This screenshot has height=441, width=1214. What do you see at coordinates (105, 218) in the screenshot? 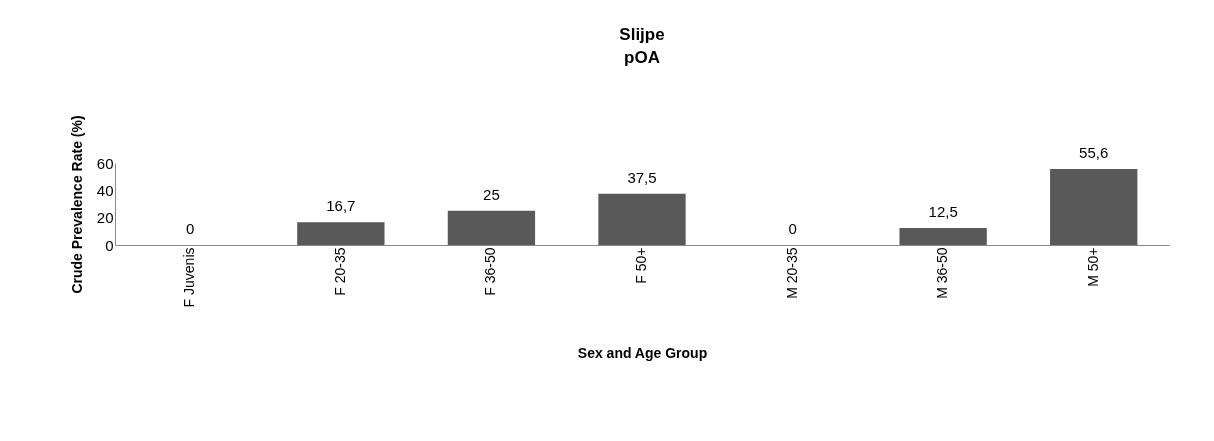
I see `y-tick-label: 20` at bounding box center [105, 218].